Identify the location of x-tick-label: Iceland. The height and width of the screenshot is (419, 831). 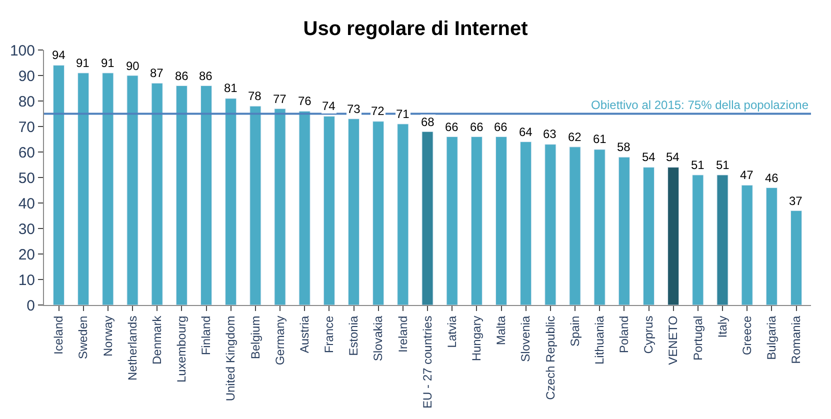
(59, 335).